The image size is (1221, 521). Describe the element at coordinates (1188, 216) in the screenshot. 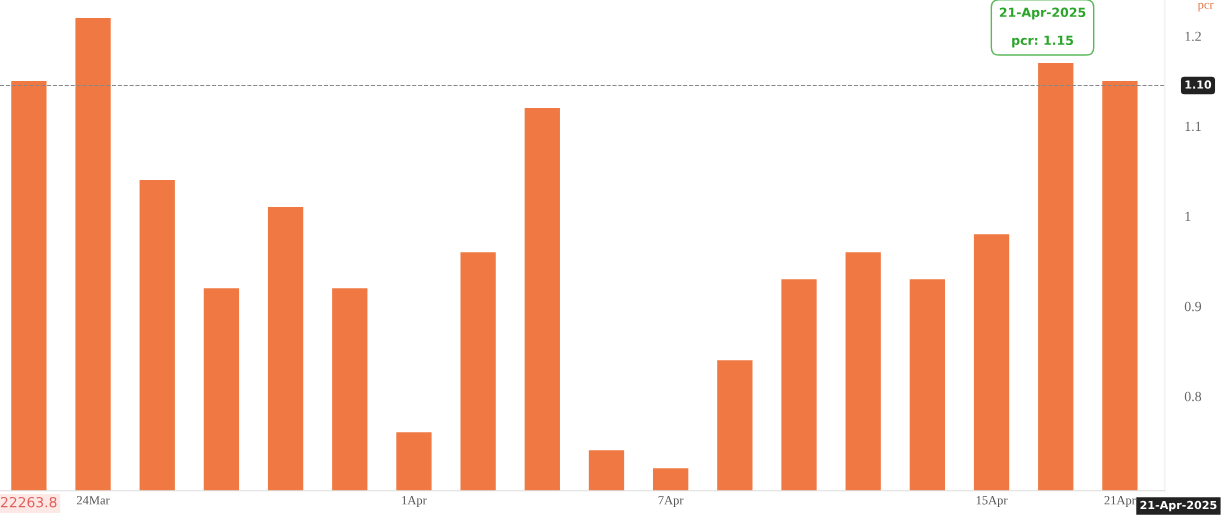

I see `y-tick-label: 1` at that location.